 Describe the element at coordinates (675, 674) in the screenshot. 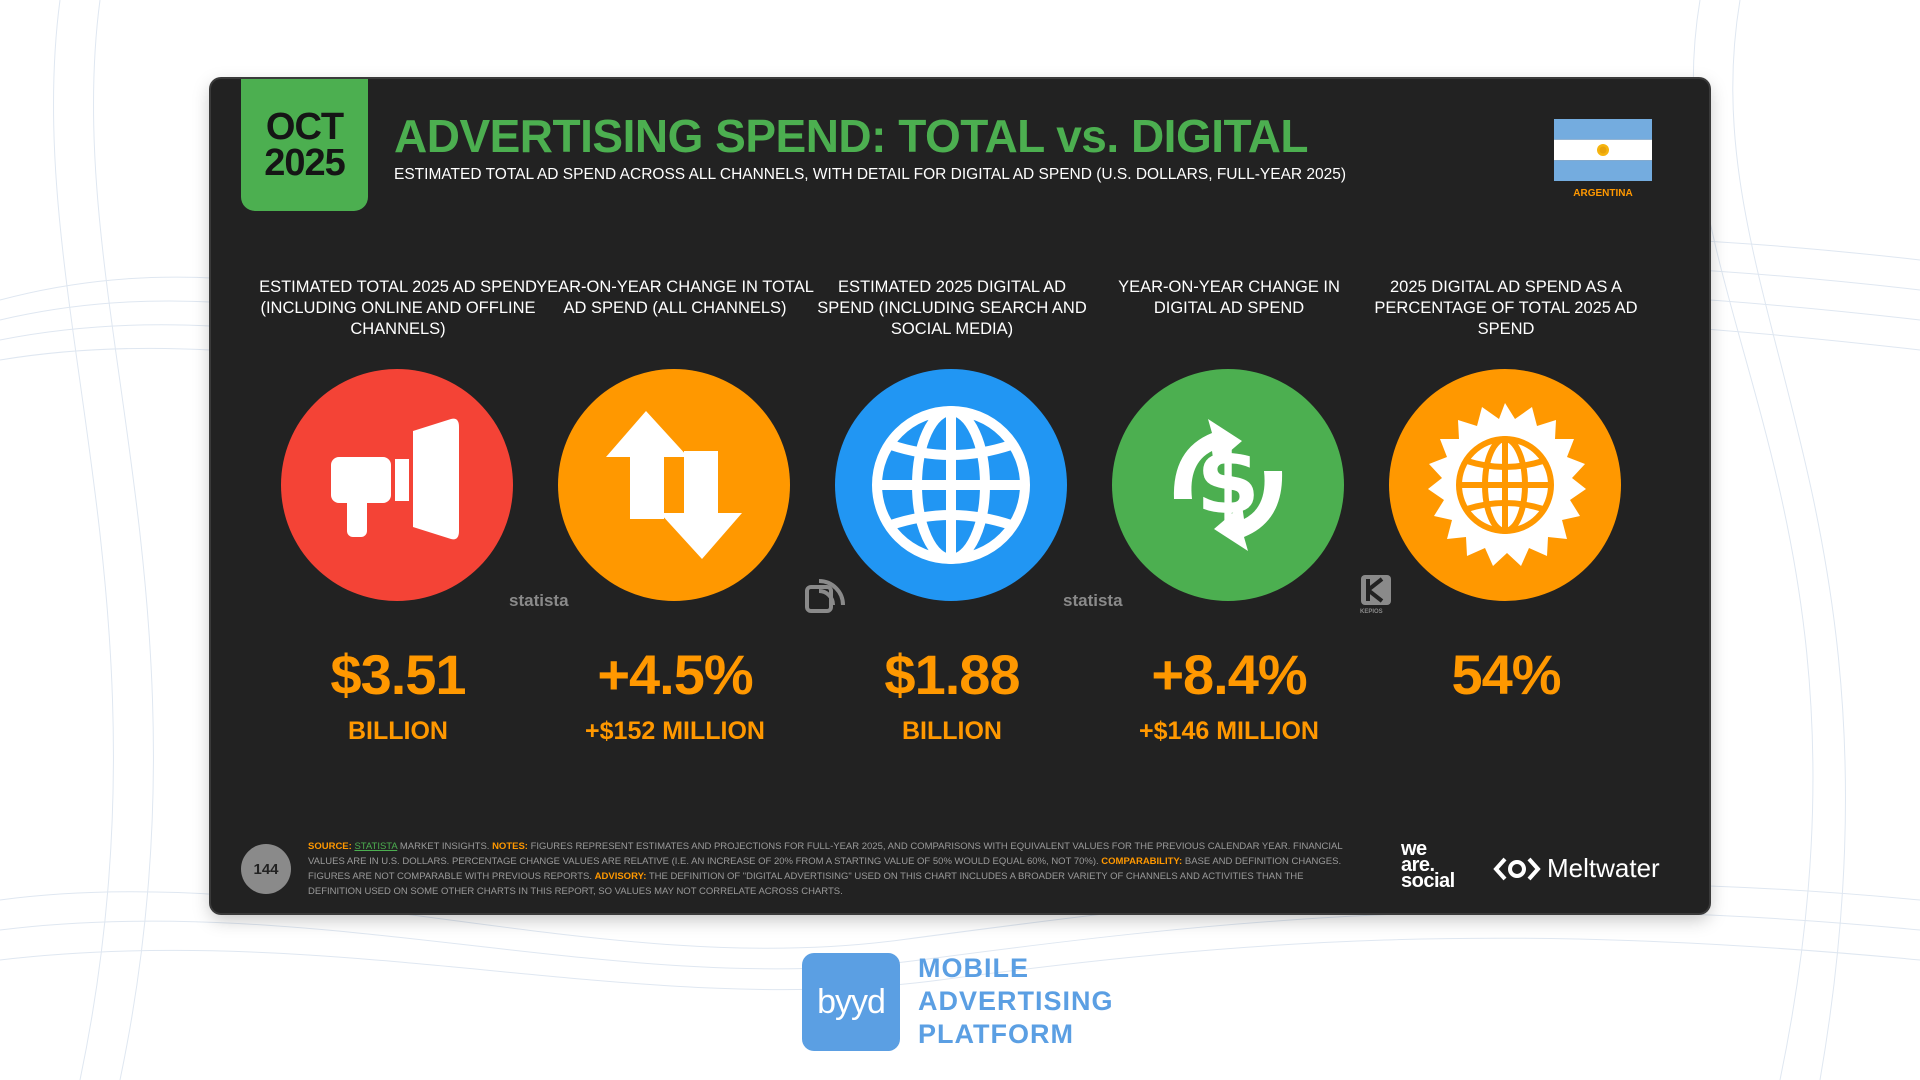

I see `metric-value: +4.5%` at that location.